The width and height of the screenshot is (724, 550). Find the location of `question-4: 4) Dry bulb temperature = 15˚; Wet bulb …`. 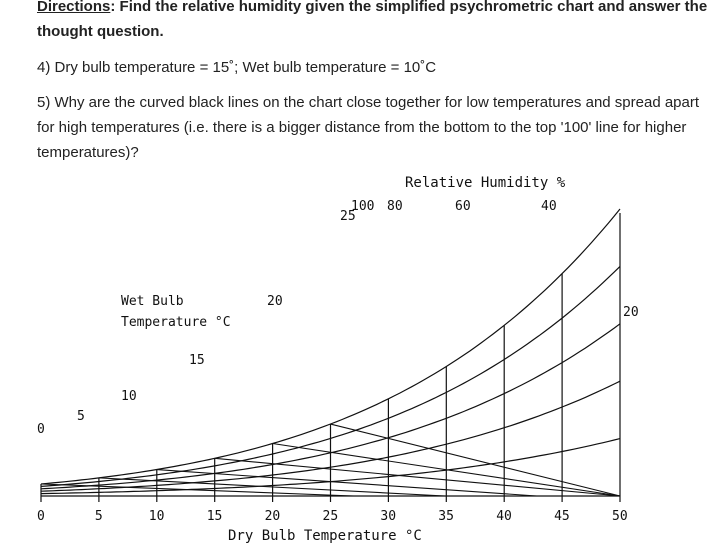

question-4: 4) Dry bulb temperature = 15˚; Wet bulb … is located at coordinates (237, 67).